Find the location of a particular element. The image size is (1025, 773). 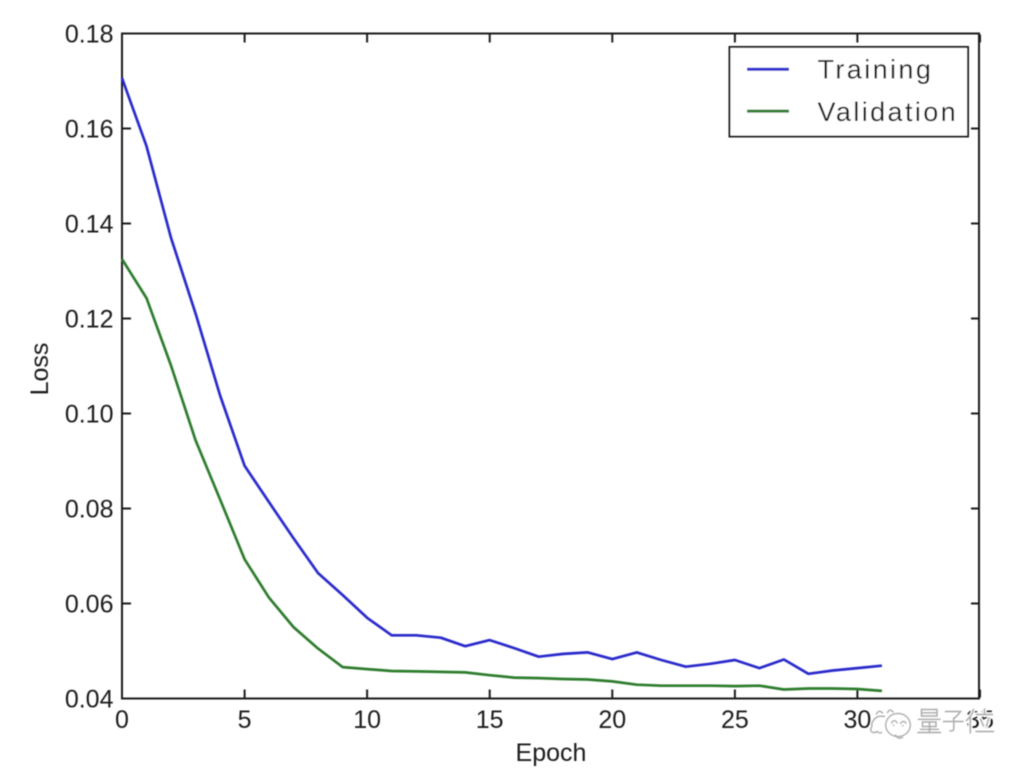

svg-text: 30 is located at coordinates (857, 720).